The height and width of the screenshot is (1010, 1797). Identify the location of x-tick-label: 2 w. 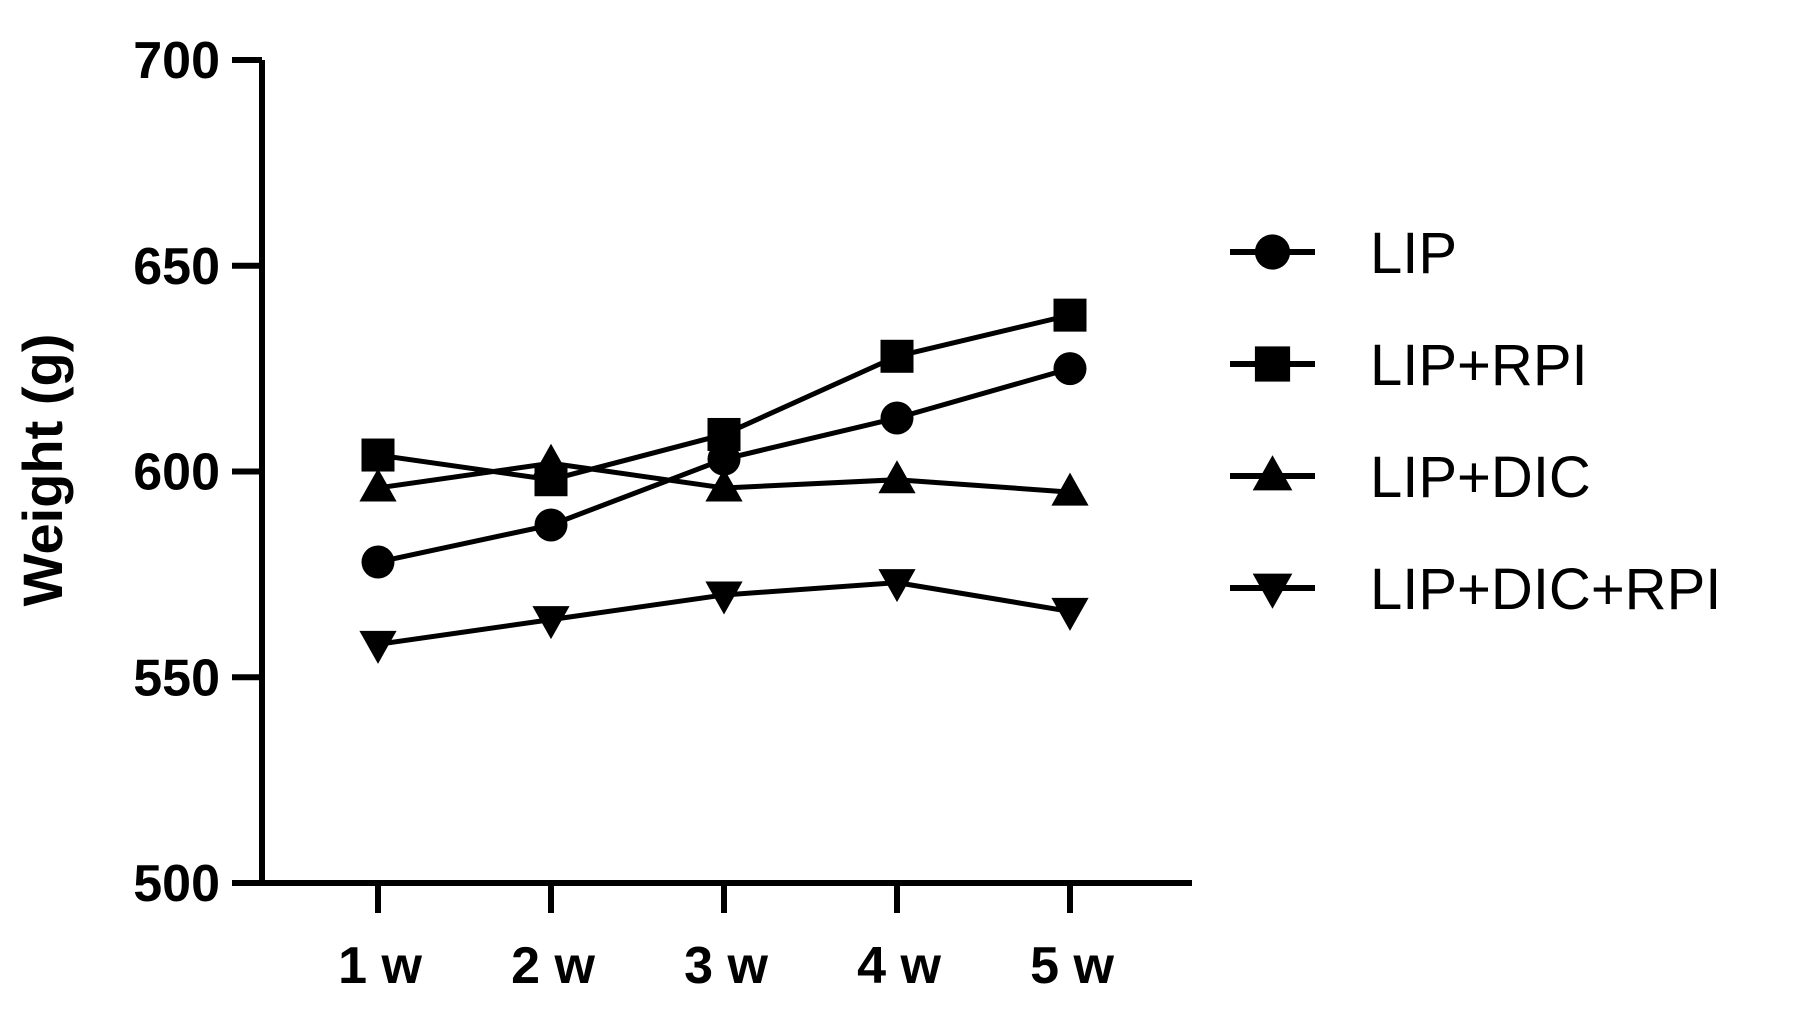
(553, 966).